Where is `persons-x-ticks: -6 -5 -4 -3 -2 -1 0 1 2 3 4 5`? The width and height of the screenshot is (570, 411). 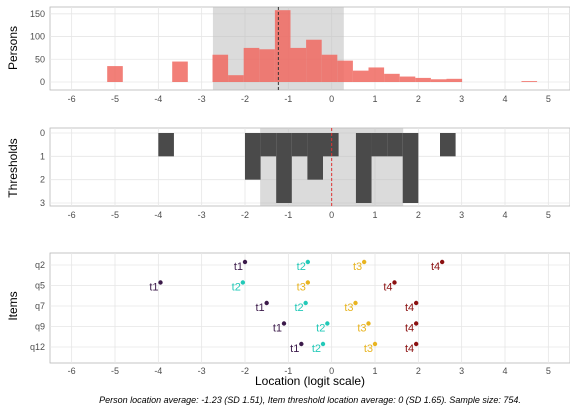 persons-x-ticks: -6 -5 -4 -3 -2 -1 0 1 2 3 4 5 is located at coordinates (309, 99).